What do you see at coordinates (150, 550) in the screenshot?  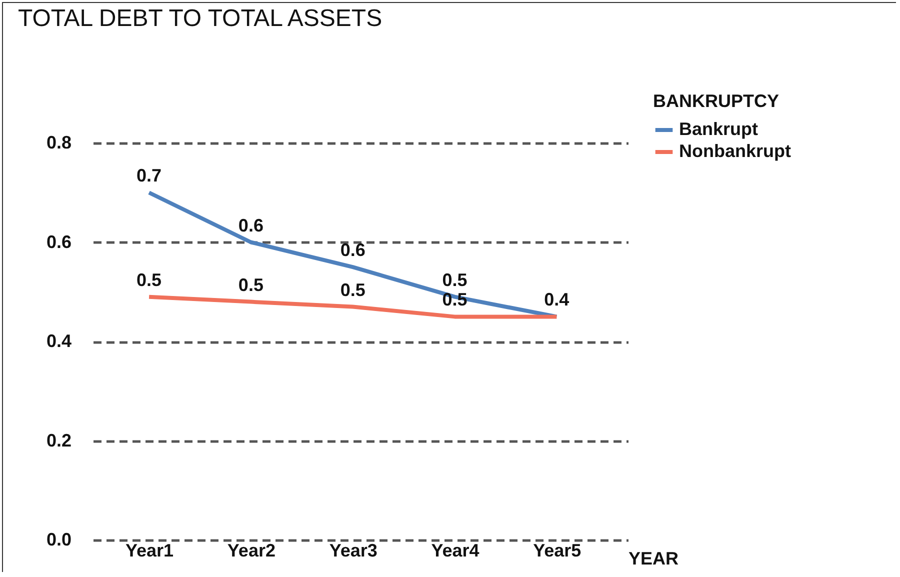 I see `x-tick-label: Year1` at bounding box center [150, 550].